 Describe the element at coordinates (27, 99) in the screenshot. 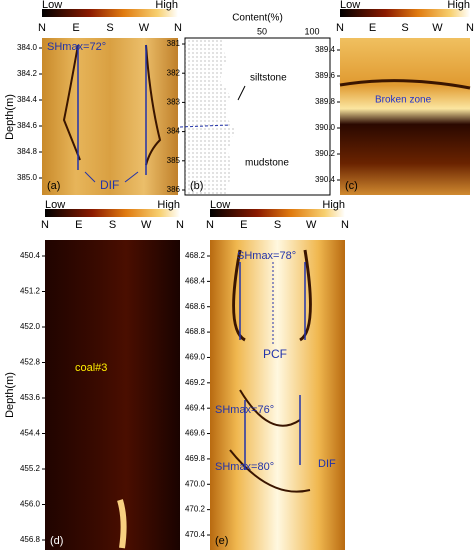

I see `y-tick-label: 384.4` at that location.